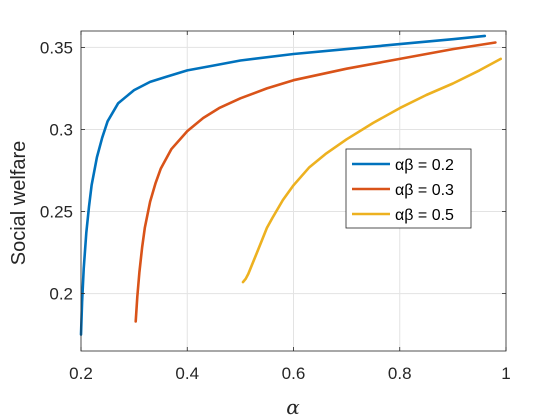 This screenshot has width=560, height=420. What do you see at coordinates (505, 373) in the screenshot?
I see `x-tick-label: 1` at bounding box center [505, 373].